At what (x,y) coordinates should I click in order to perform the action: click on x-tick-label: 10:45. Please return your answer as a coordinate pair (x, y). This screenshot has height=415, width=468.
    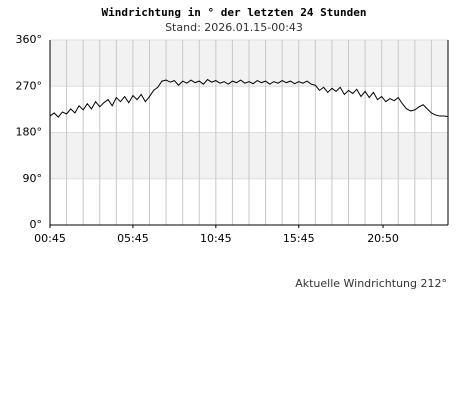
    Looking at the image, I should click on (216, 238).